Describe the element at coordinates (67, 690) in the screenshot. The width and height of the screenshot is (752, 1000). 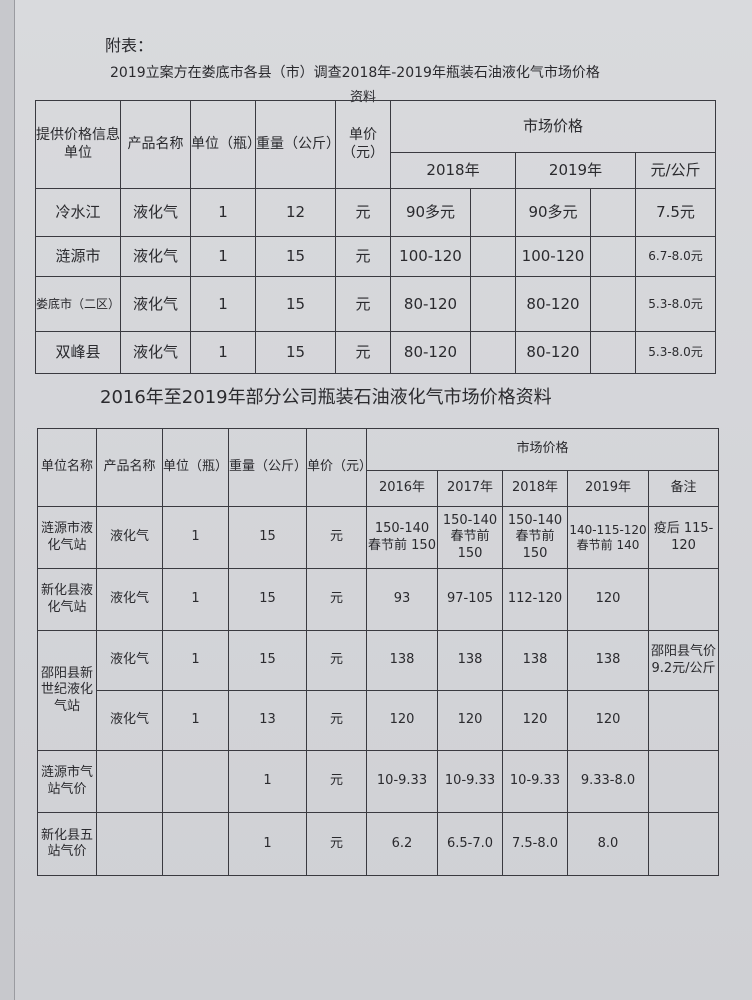
I see `cell-org: 邵阳县新世纪液化气站` at that location.